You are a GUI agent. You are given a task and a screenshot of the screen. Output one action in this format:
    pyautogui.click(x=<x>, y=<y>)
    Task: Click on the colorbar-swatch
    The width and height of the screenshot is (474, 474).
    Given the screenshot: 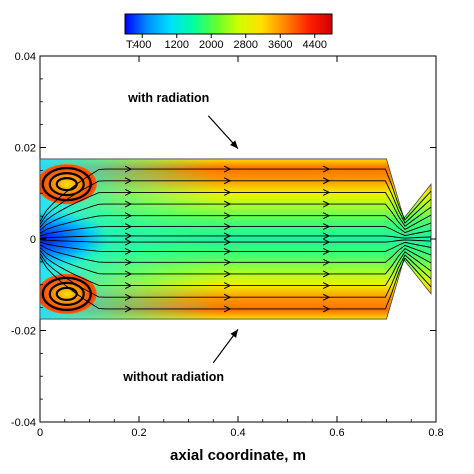 What is the action you would take?
    pyautogui.click(x=228, y=24)
    